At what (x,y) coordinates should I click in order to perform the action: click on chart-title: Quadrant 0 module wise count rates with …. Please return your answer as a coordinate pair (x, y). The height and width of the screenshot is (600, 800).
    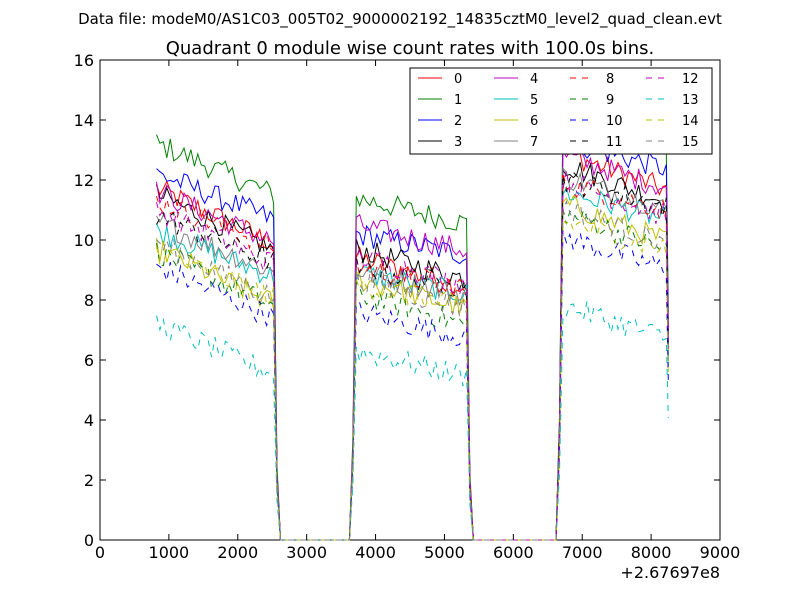
    Looking at the image, I should click on (410, 48).